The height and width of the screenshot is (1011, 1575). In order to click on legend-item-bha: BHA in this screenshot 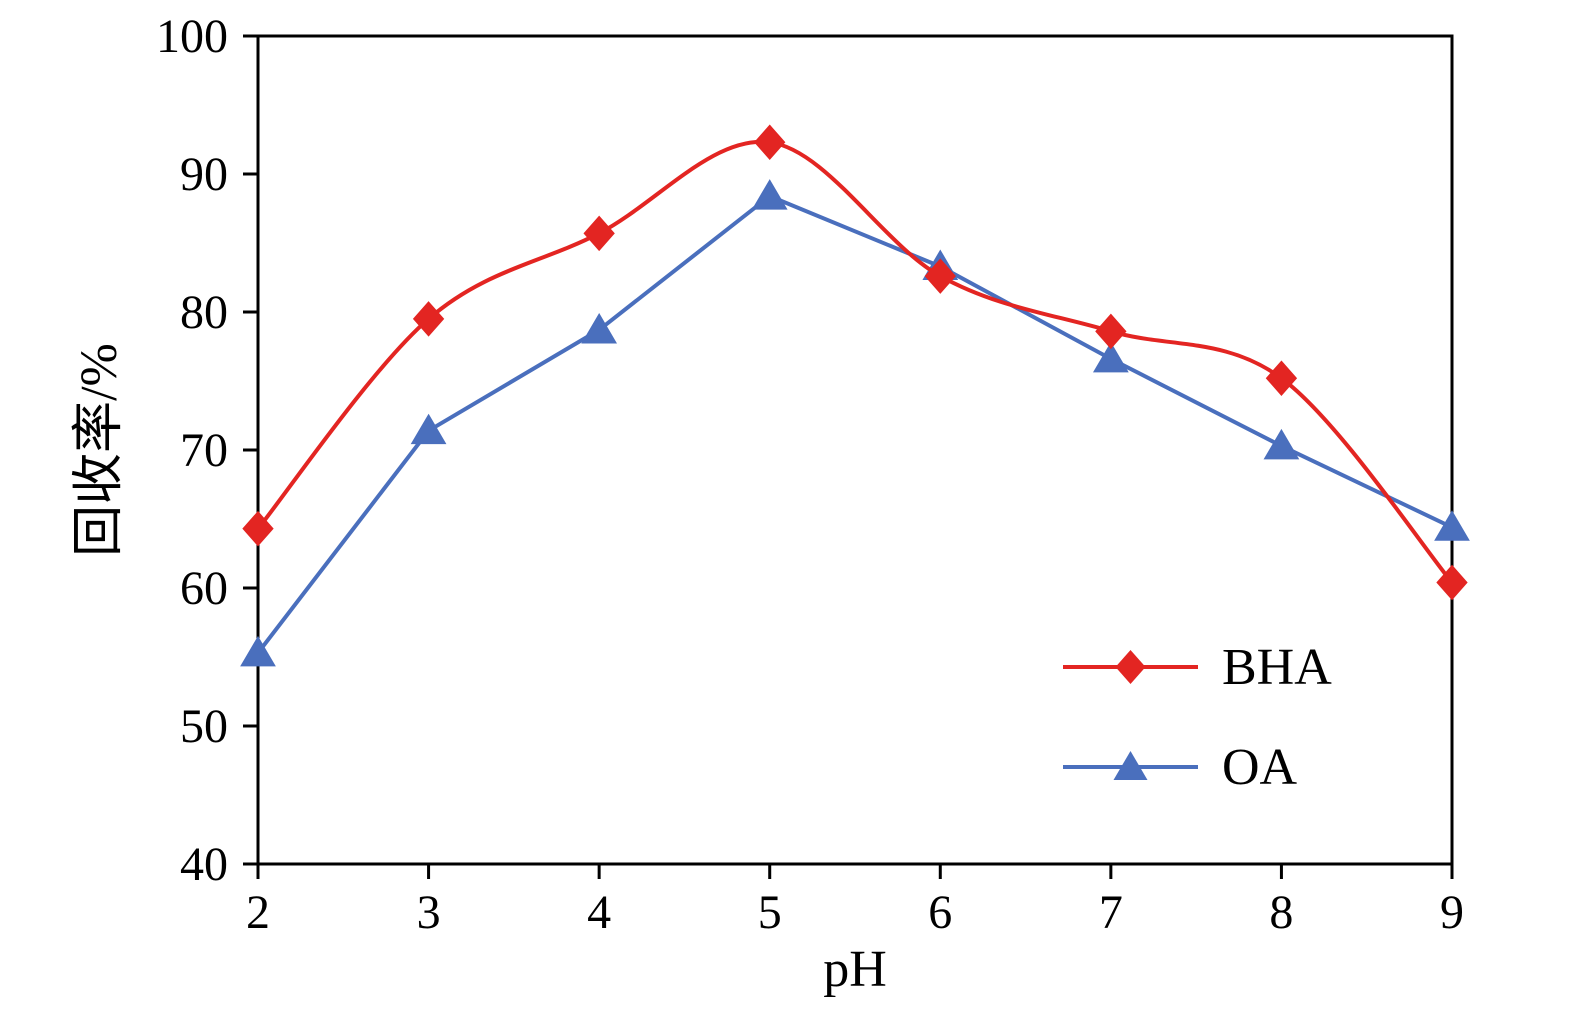, I will do `click(1197, 667)`.